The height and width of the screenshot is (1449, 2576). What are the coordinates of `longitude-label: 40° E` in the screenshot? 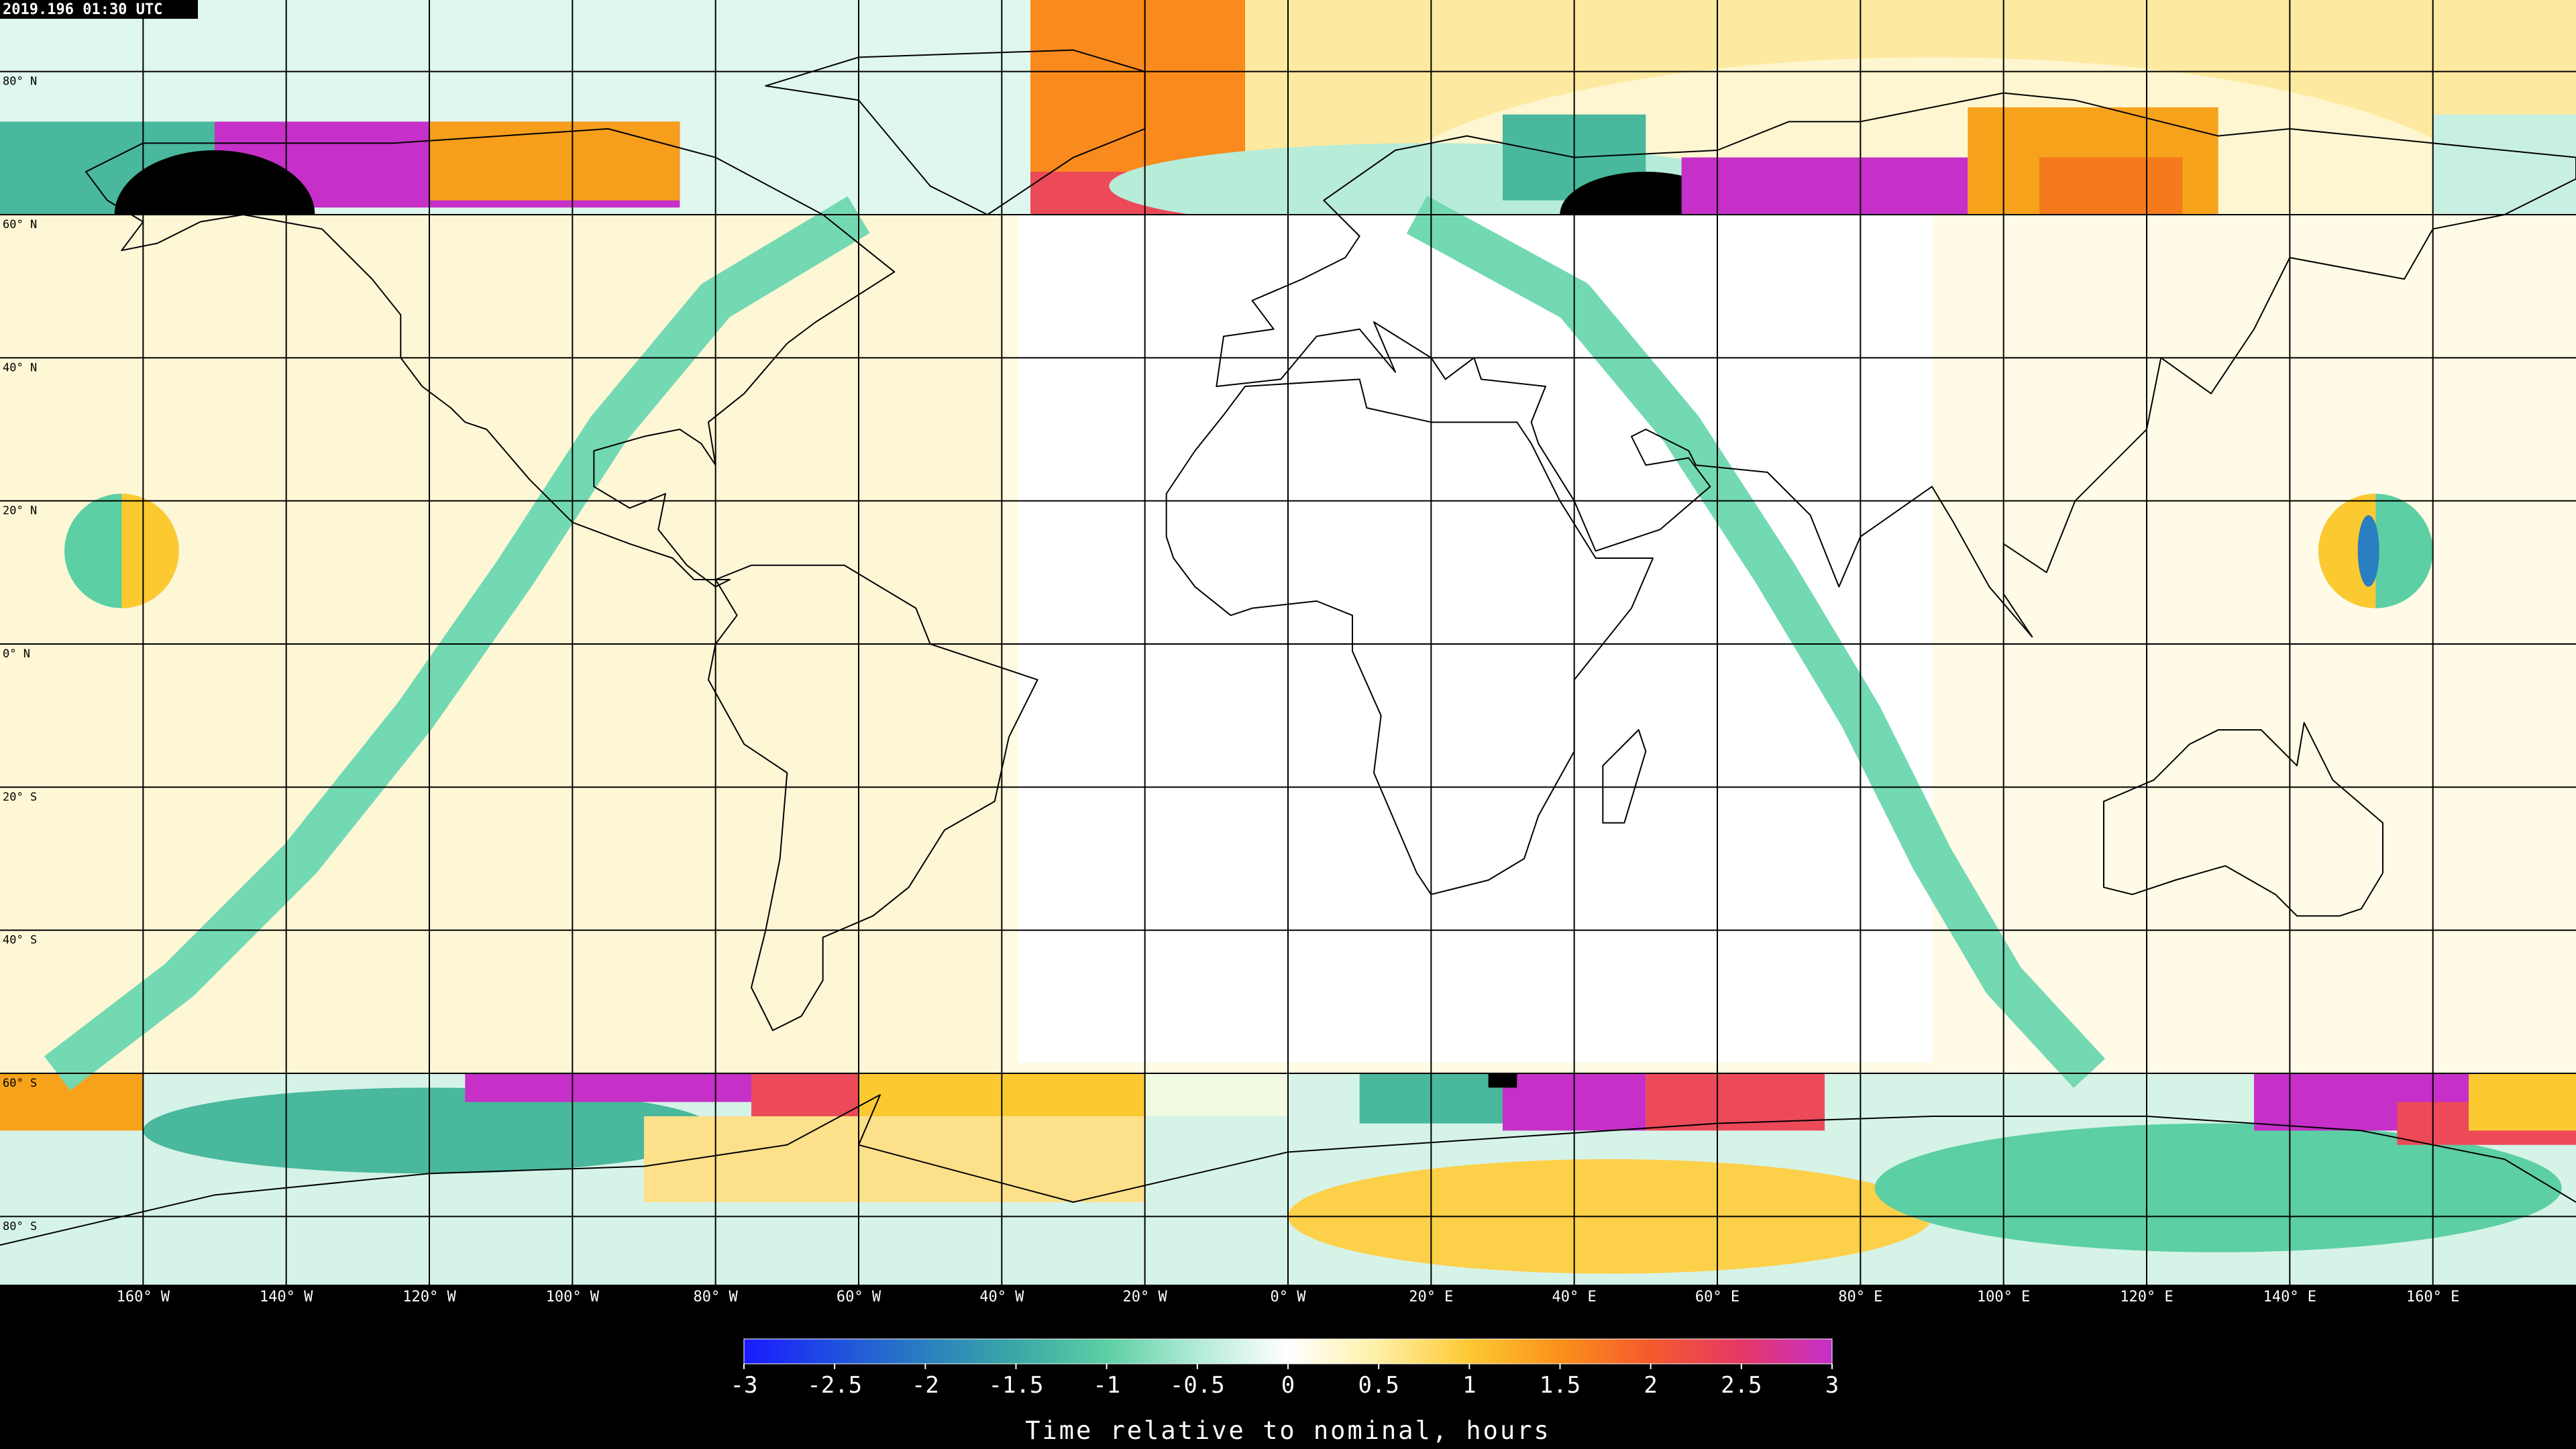 It's located at (1574, 1297).